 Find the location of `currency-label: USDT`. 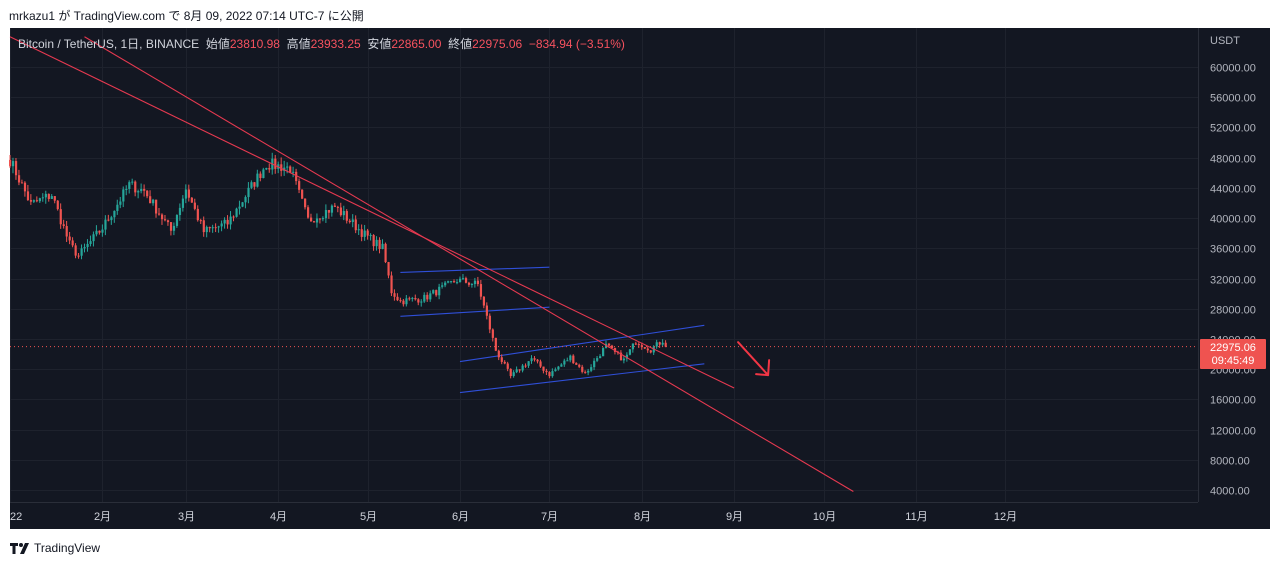

currency-label: USDT is located at coordinates (1225, 41).